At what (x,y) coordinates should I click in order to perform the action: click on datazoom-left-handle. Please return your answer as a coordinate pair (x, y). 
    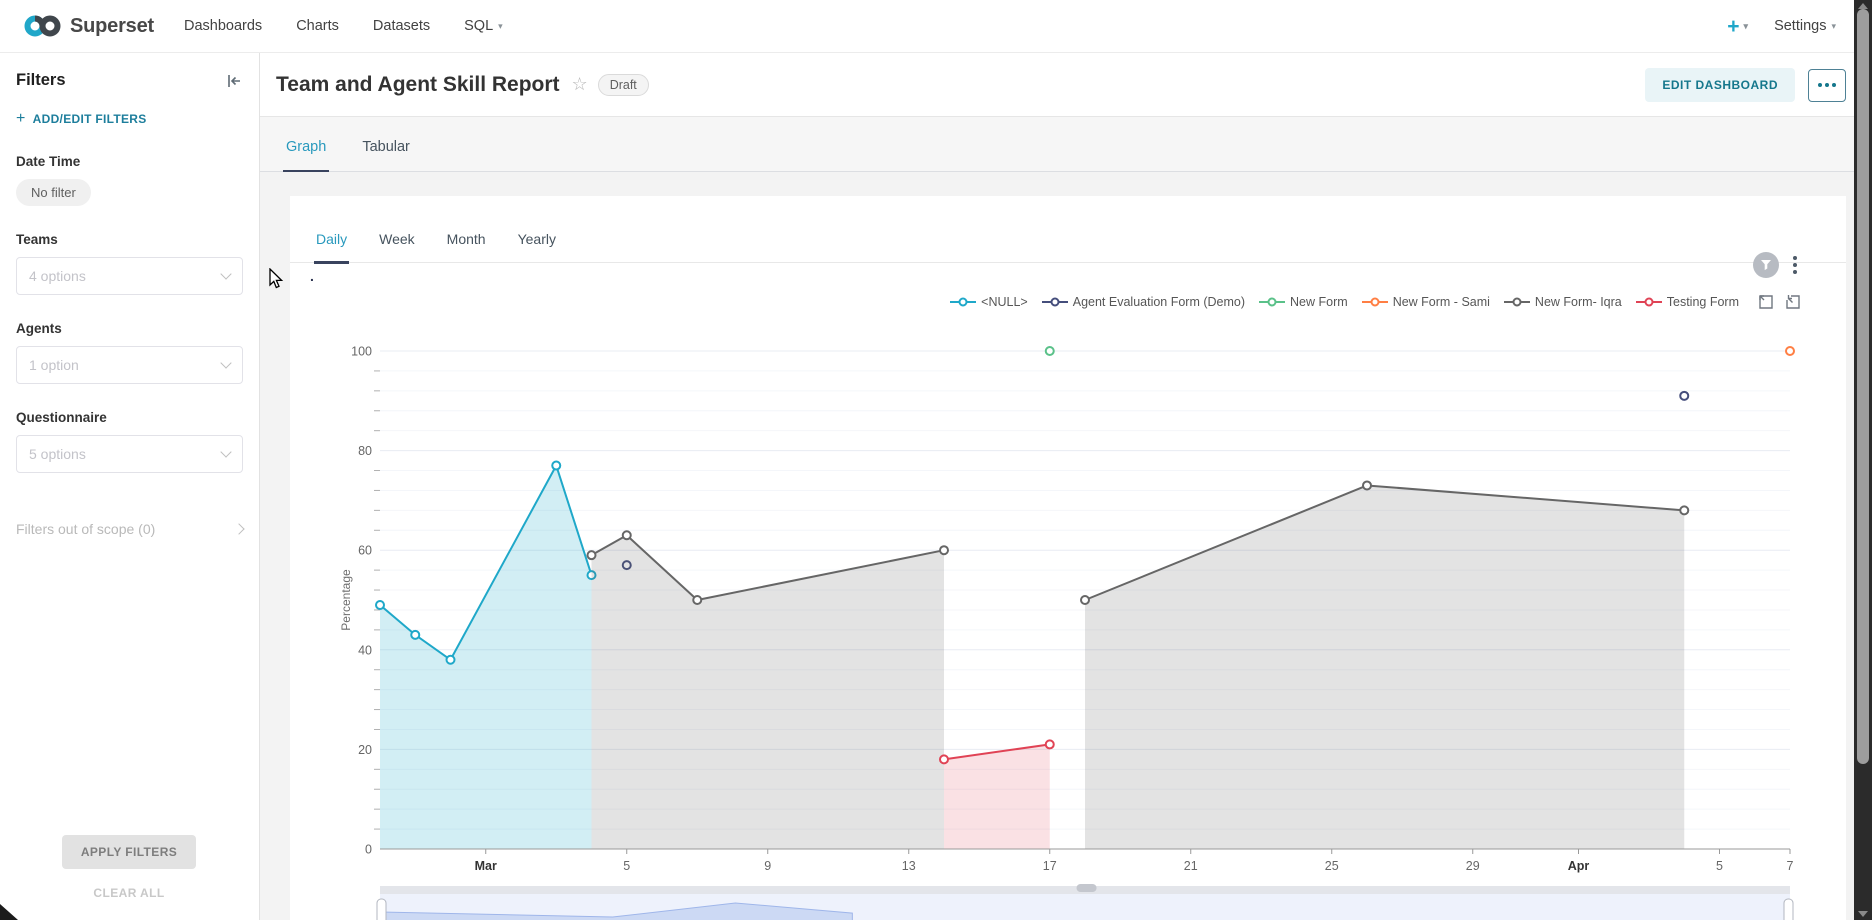
    Looking at the image, I should click on (381, 909).